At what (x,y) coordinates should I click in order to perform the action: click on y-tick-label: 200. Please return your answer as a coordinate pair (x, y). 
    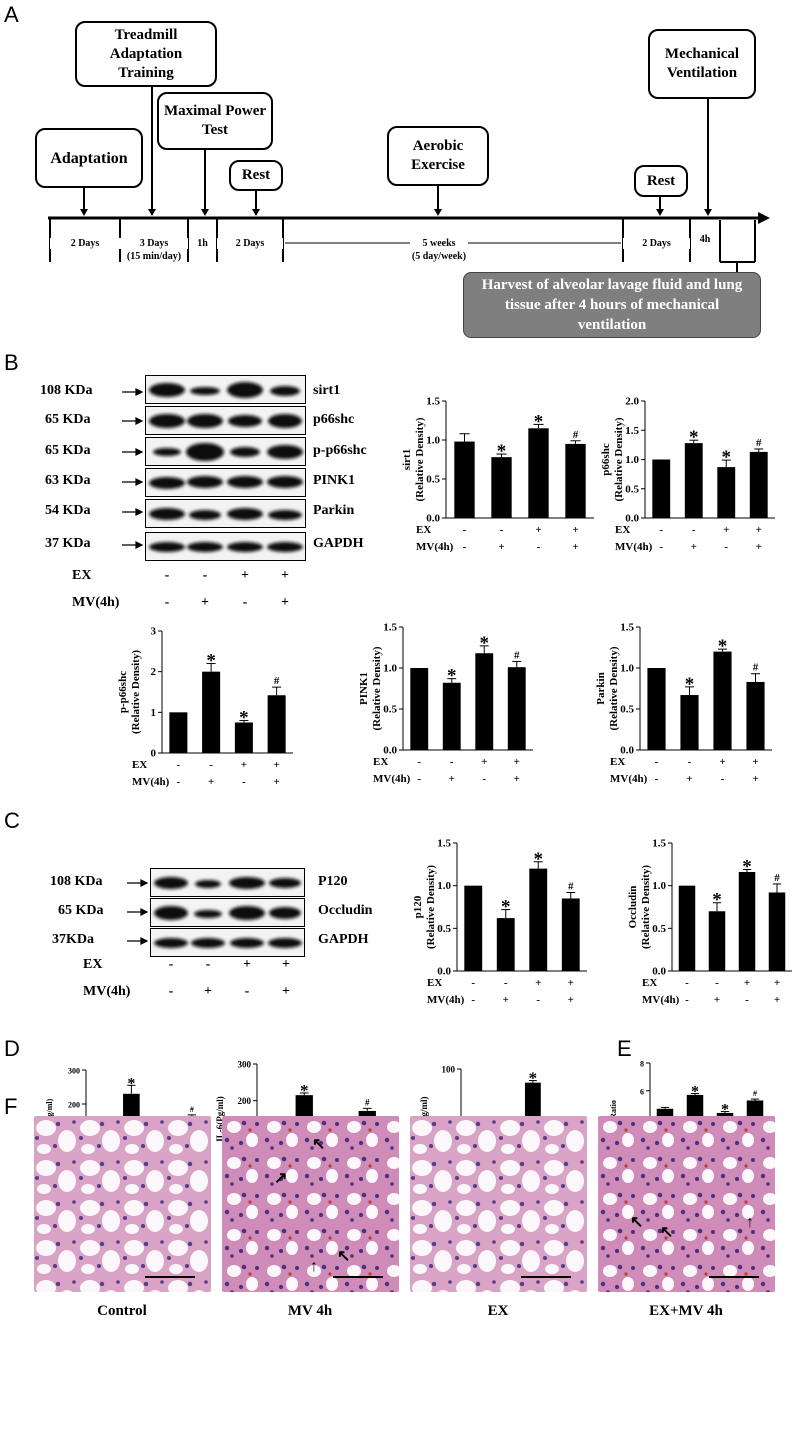
    Looking at the image, I should click on (74, 1105).